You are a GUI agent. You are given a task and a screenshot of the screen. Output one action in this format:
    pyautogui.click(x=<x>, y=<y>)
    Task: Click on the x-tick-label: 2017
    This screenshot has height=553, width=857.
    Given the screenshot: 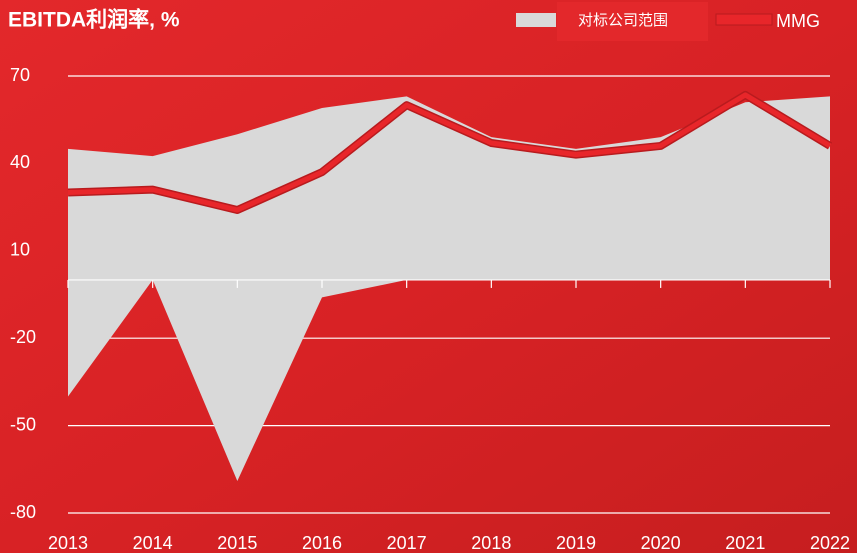 What is the action you would take?
    pyautogui.click(x=407, y=543)
    